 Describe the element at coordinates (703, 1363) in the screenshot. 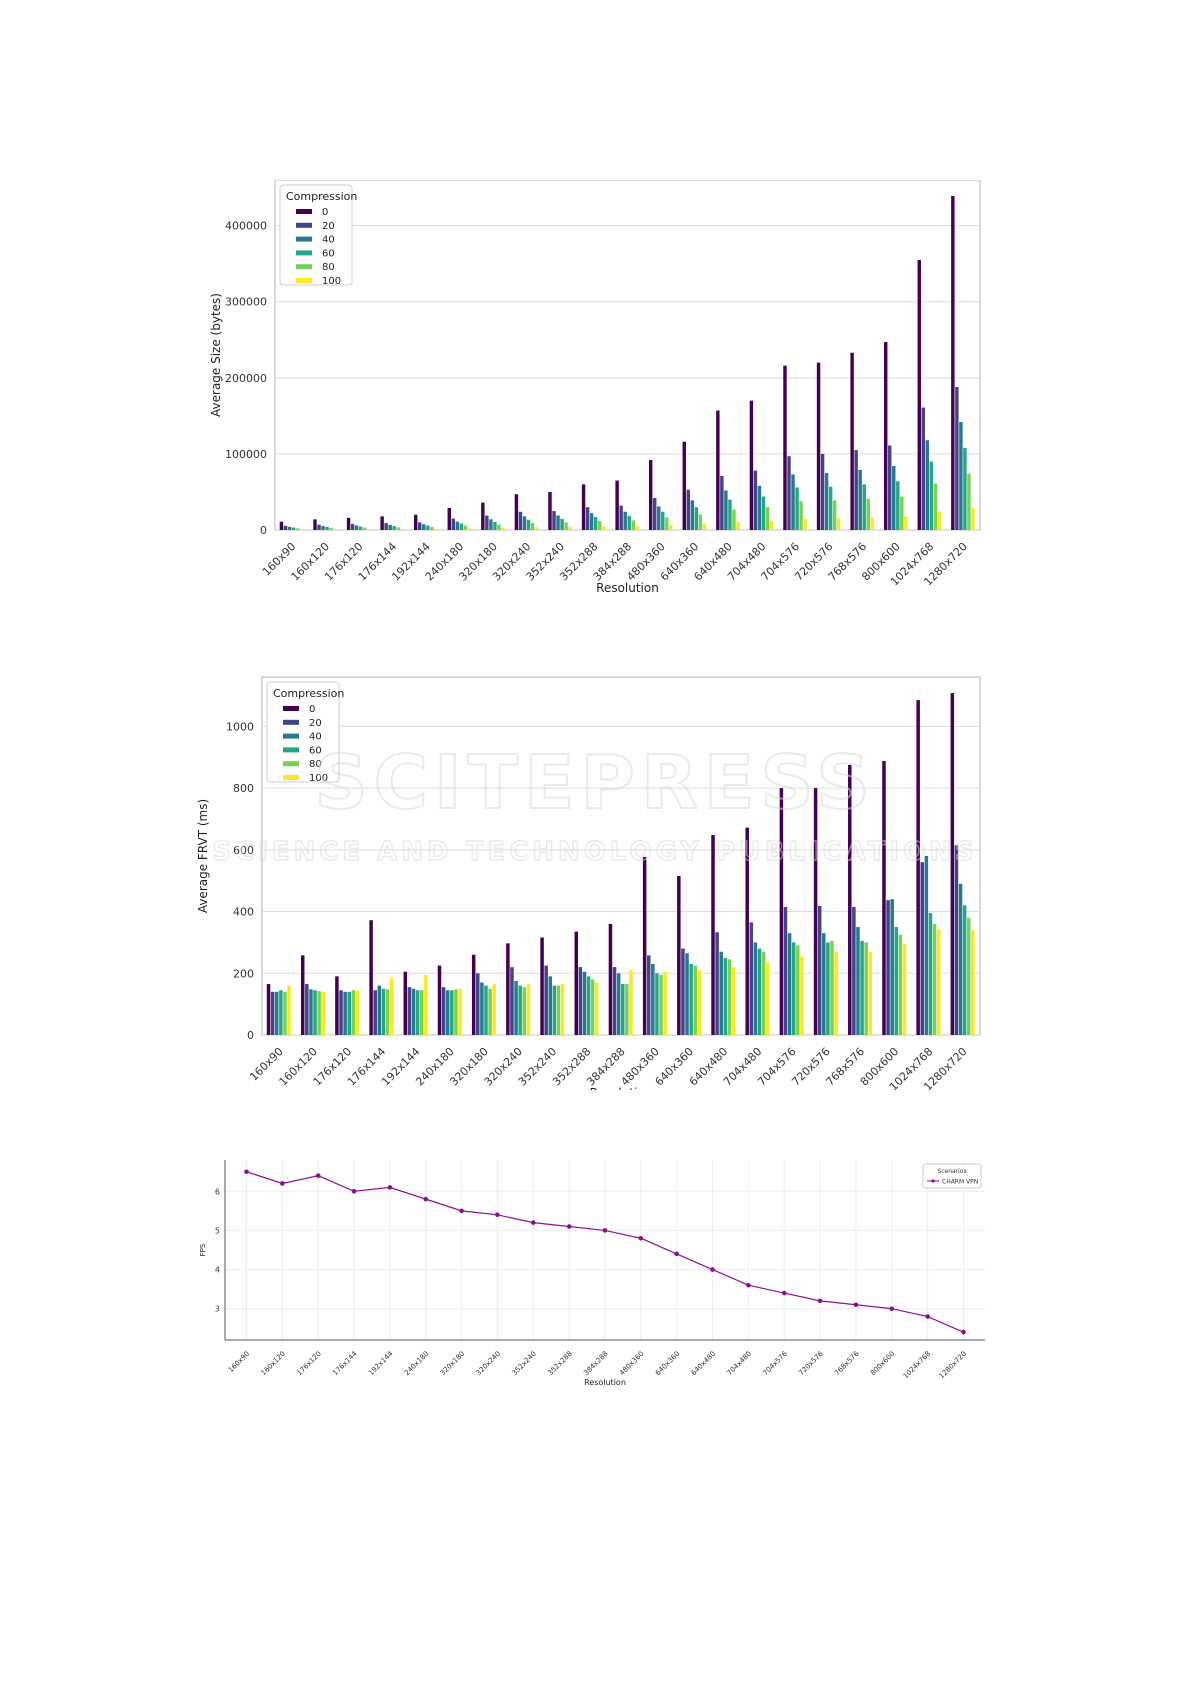

I see `x-tick-label: 640x480` at that location.